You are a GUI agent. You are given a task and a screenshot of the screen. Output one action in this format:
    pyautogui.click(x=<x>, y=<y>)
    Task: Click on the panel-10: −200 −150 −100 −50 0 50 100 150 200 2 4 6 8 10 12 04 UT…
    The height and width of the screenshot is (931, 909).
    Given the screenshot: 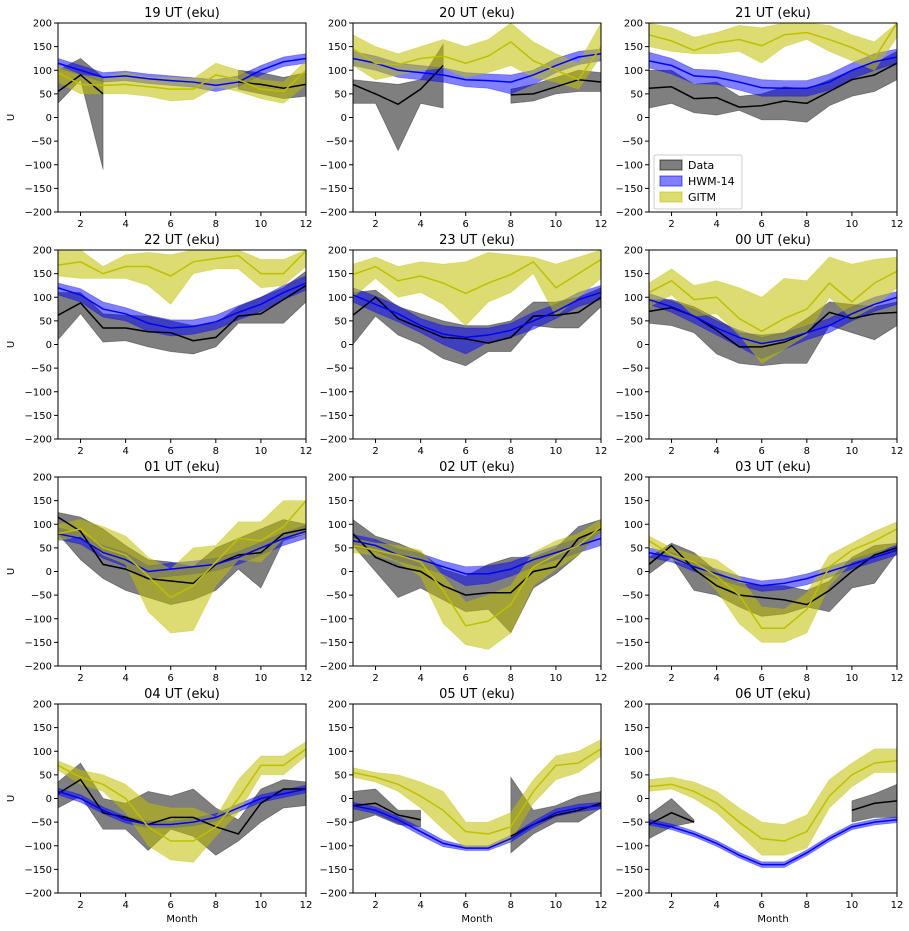 What is the action you would take?
    pyautogui.click(x=159, y=806)
    